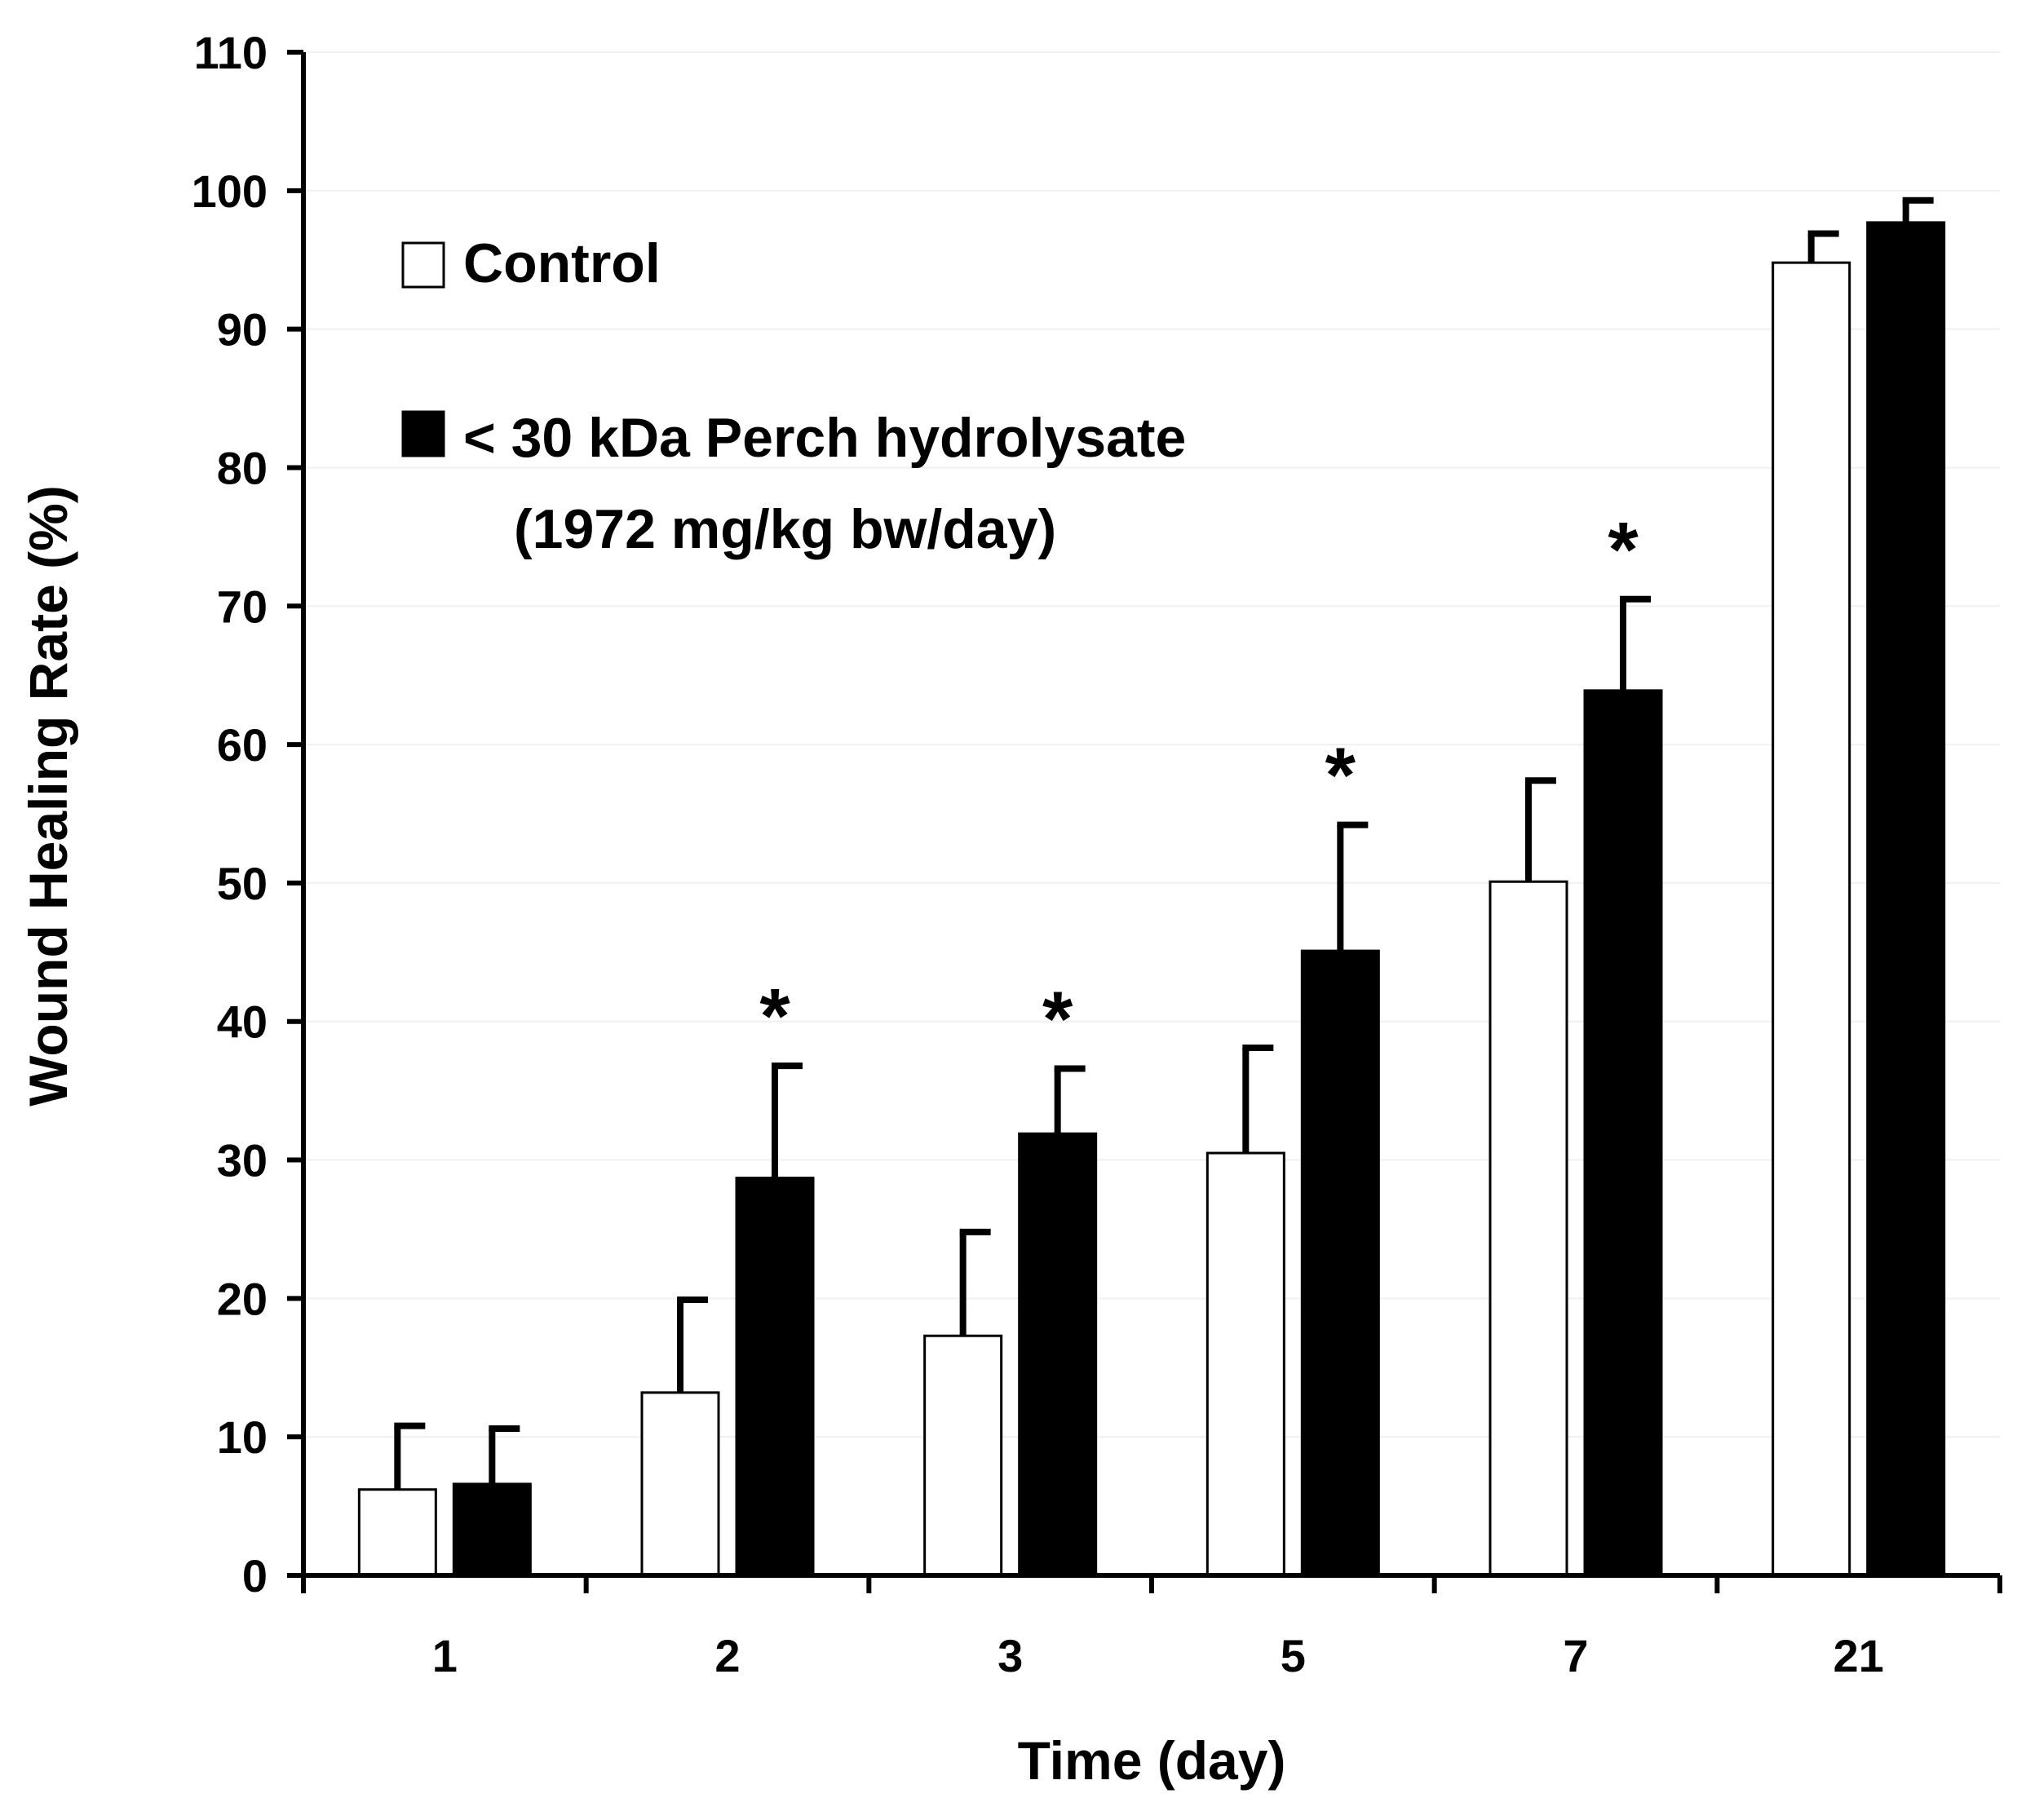 The width and height of the screenshot is (2026, 1820). Describe the element at coordinates (1152, 1760) in the screenshot. I see `x-axis-title: Time (day)` at that location.